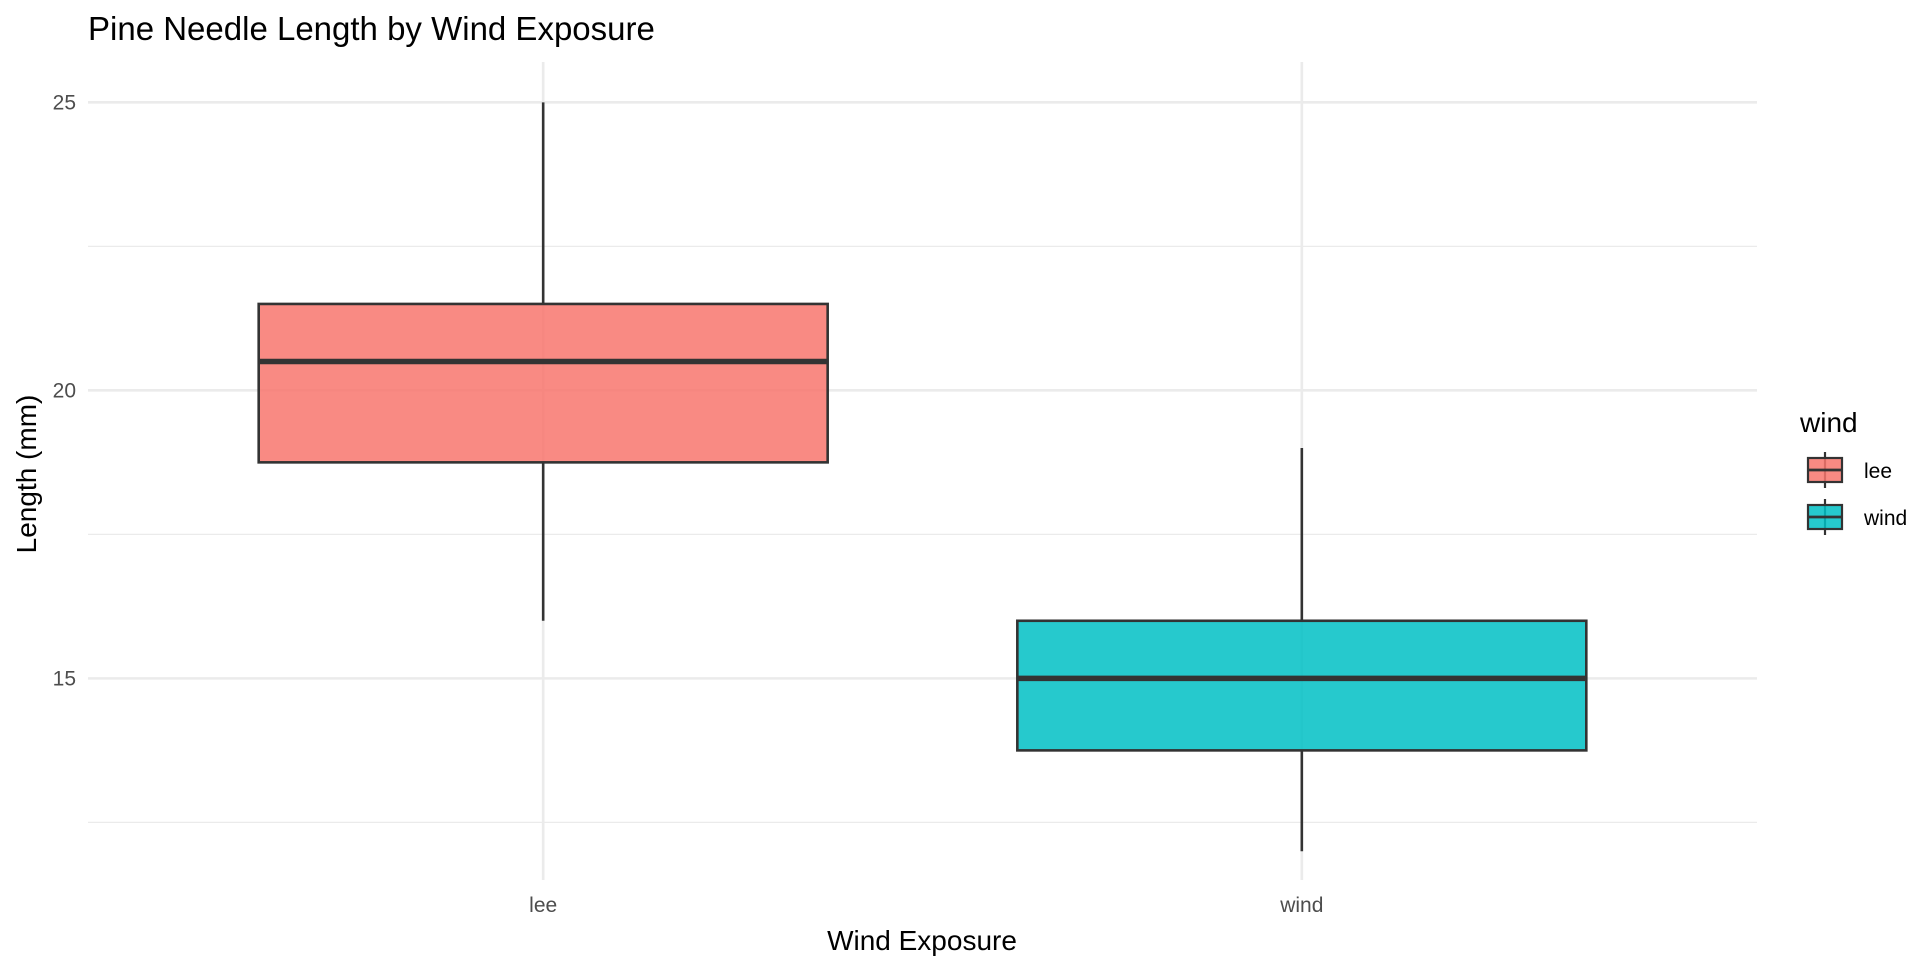 The width and height of the screenshot is (1920, 960). Describe the element at coordinates (1301, 905) in the screenshot. I see `x-tick-label: wind` at that location.